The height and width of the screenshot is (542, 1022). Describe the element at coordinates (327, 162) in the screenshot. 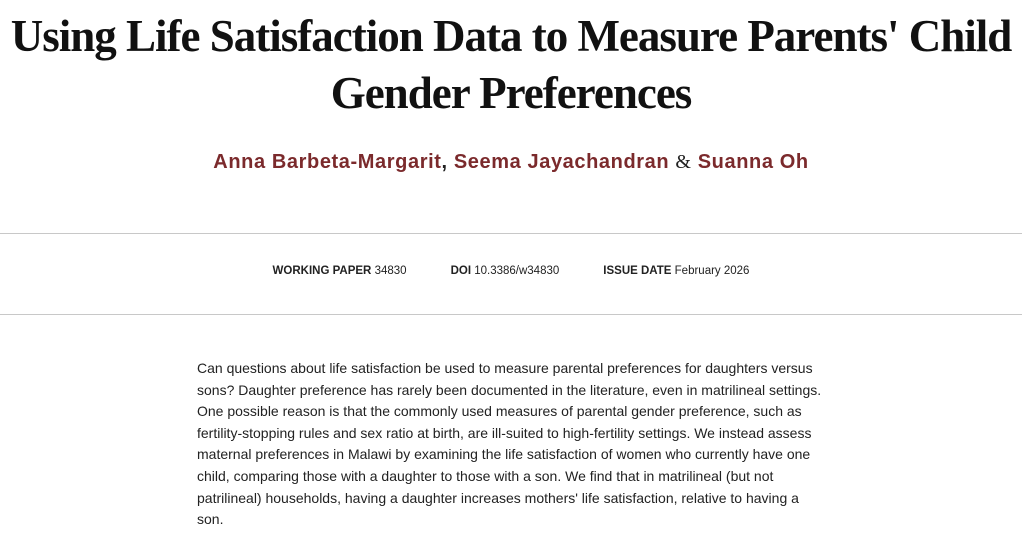

I see `author-link: Anna Barbeta-Margarit` at that location.